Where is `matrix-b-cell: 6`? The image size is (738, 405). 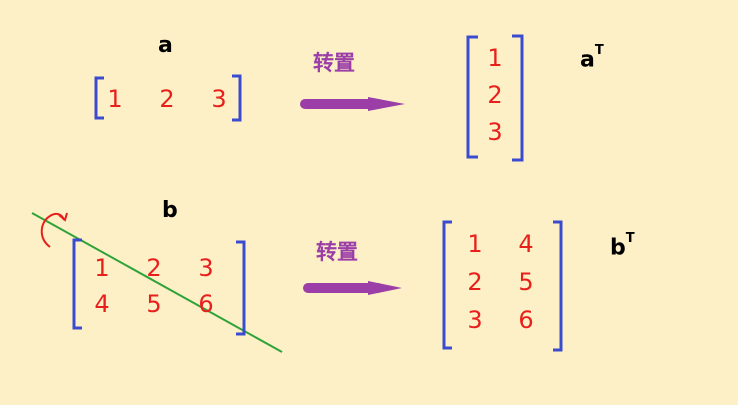 matrix-b-cell: 6 is located at coordinates (206, 304).